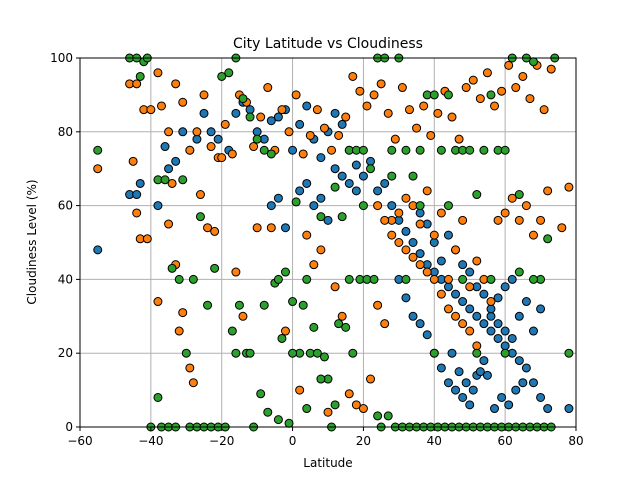 The width and height of the screenshot is (640, 480). What do you see at coordinates (65, 206) in the screenshot?
I see `y-tick-label: 60` at bounding box center [65, 206].